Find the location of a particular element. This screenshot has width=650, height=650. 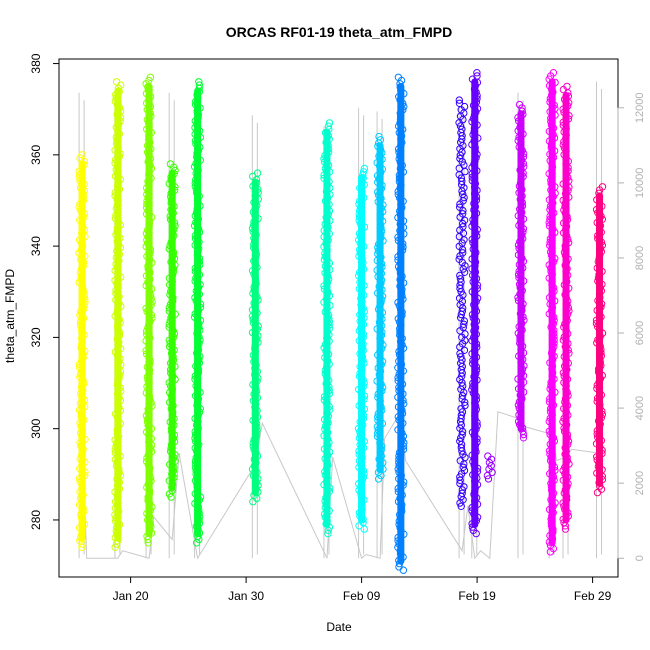

x-tick-label: Feb 19 is located at coordinates (477, 596).